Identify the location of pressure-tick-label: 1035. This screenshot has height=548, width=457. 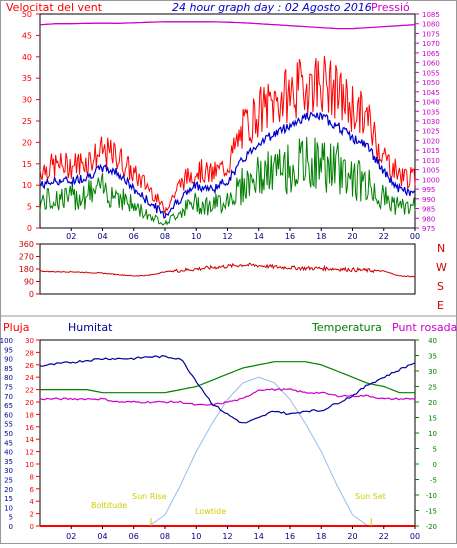
(431, 112).